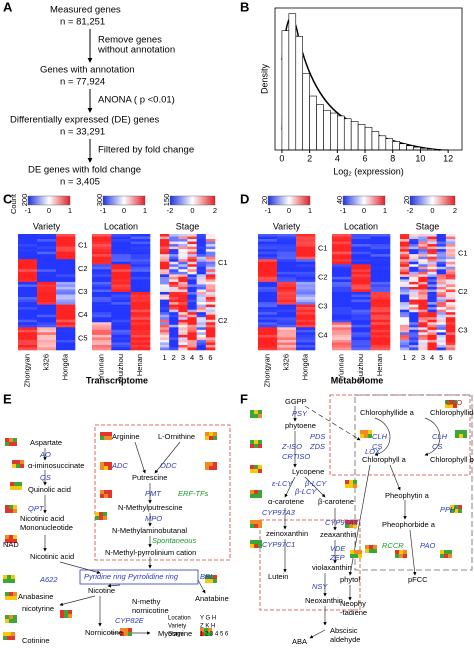 This screenshot has height=652, width=474. What do you see at coordinates (403, 147) in the screenshot?
I see `hist-bar` at bounding box center [403, 147].